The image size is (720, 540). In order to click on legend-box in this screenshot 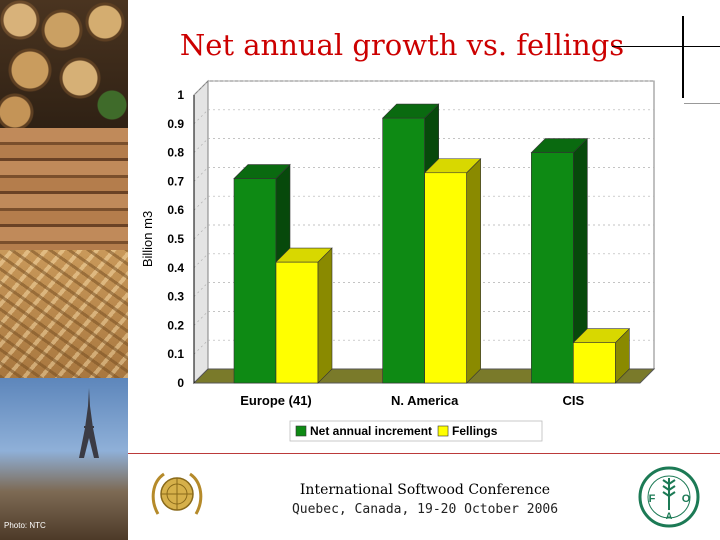, I will do `click(416, 431)`.